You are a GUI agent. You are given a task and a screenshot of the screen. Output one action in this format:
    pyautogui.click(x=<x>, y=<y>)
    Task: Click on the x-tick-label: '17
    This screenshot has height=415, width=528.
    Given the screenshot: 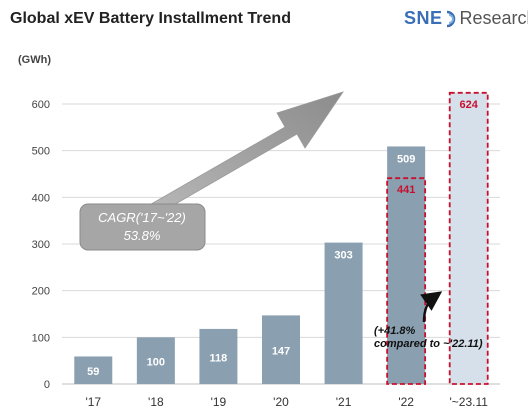 What is the action you would take?
    pyautogui.click(x=93, y=402)
    